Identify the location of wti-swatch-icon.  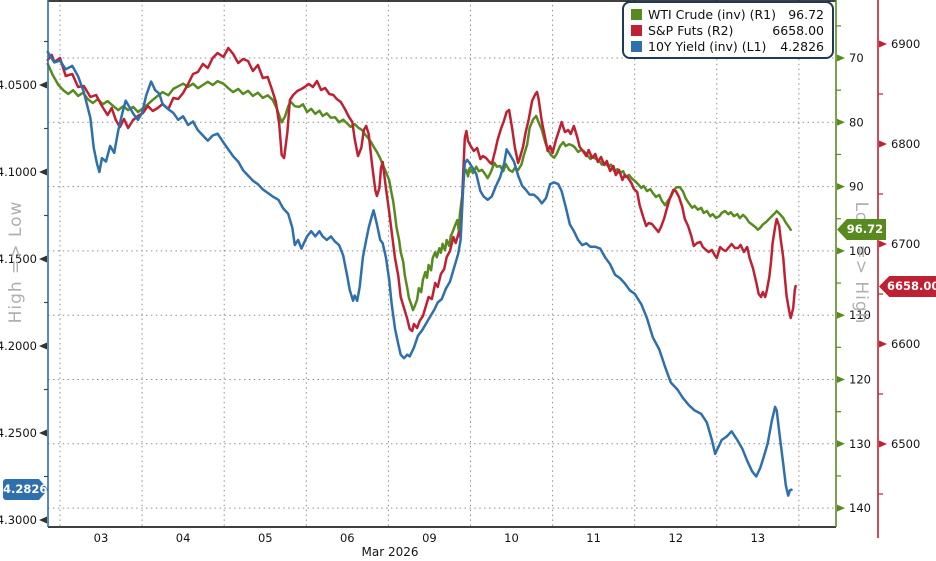
(636, 14).